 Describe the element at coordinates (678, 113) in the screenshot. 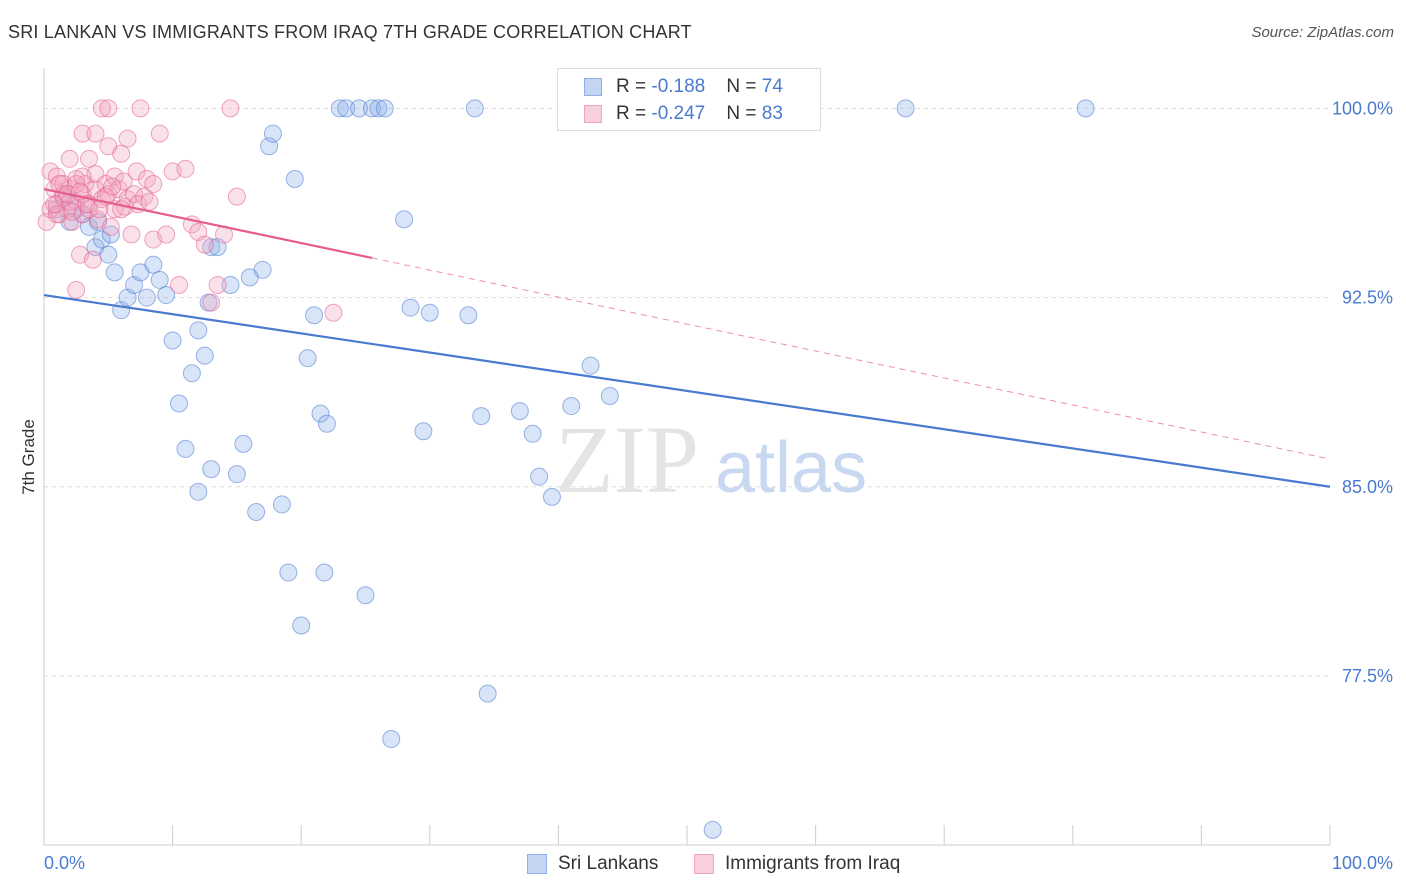

I see `r-value-iraq: -0.247` at that location.